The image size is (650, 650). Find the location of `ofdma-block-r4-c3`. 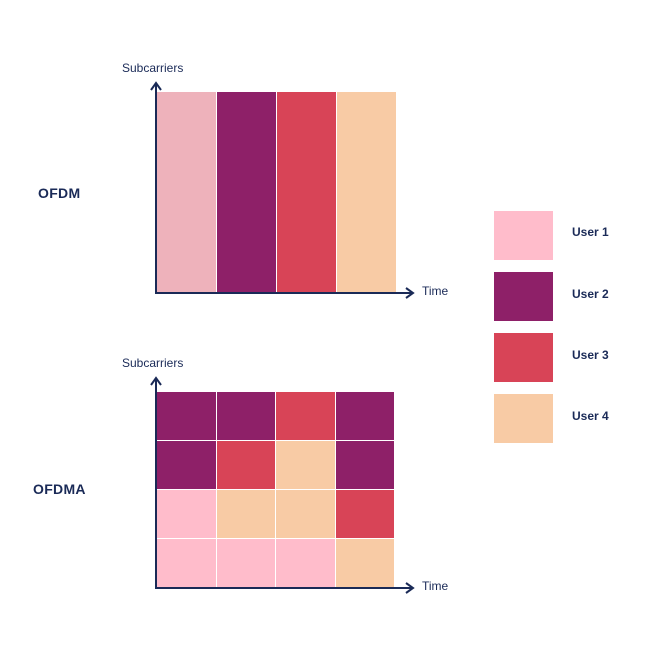

ofdma-block-r4-c3 is located at coordinates (305, 563).